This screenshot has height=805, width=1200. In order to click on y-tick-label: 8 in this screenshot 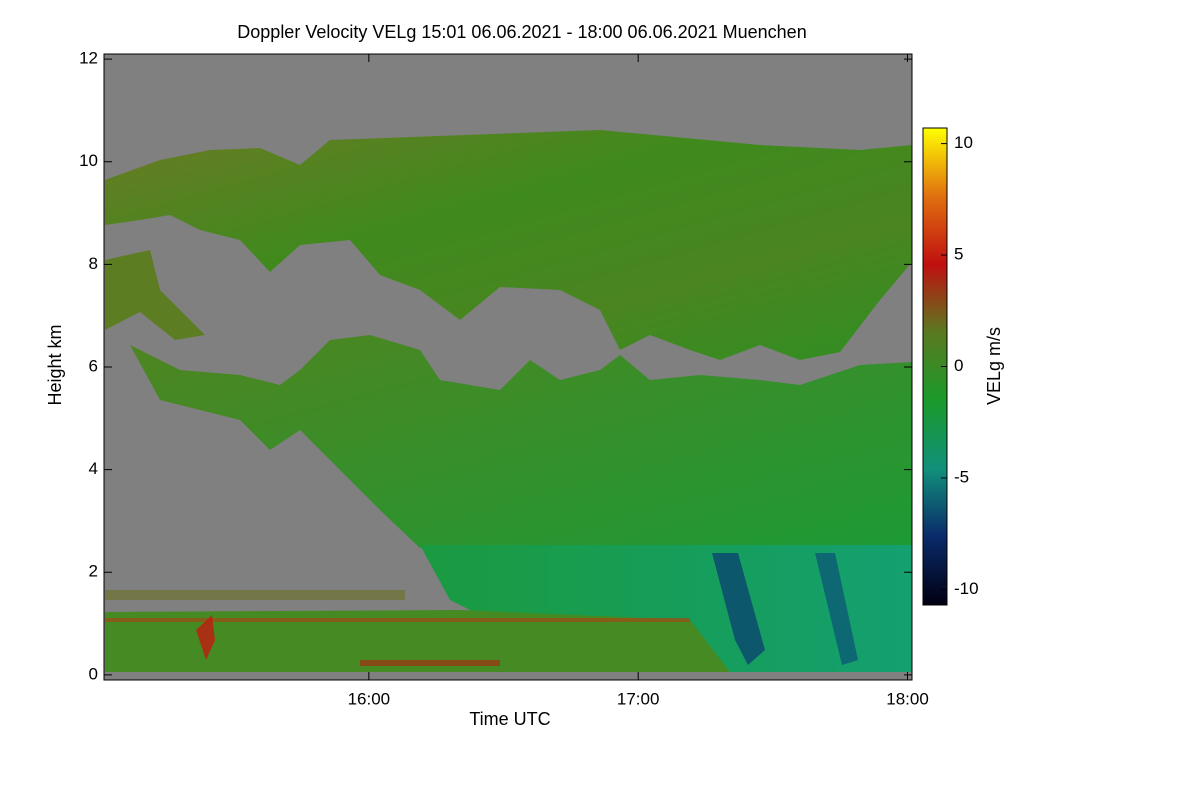, I will do `click(93, 263)`.